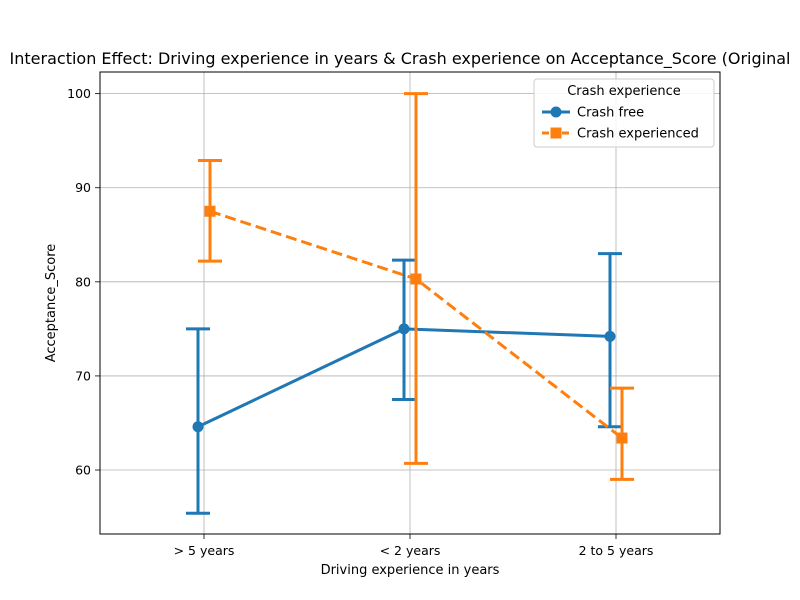  Describe the element at coordinates (410, 570) in the screenshot. I see `x-axis-label: Driving experience in years` at that location.